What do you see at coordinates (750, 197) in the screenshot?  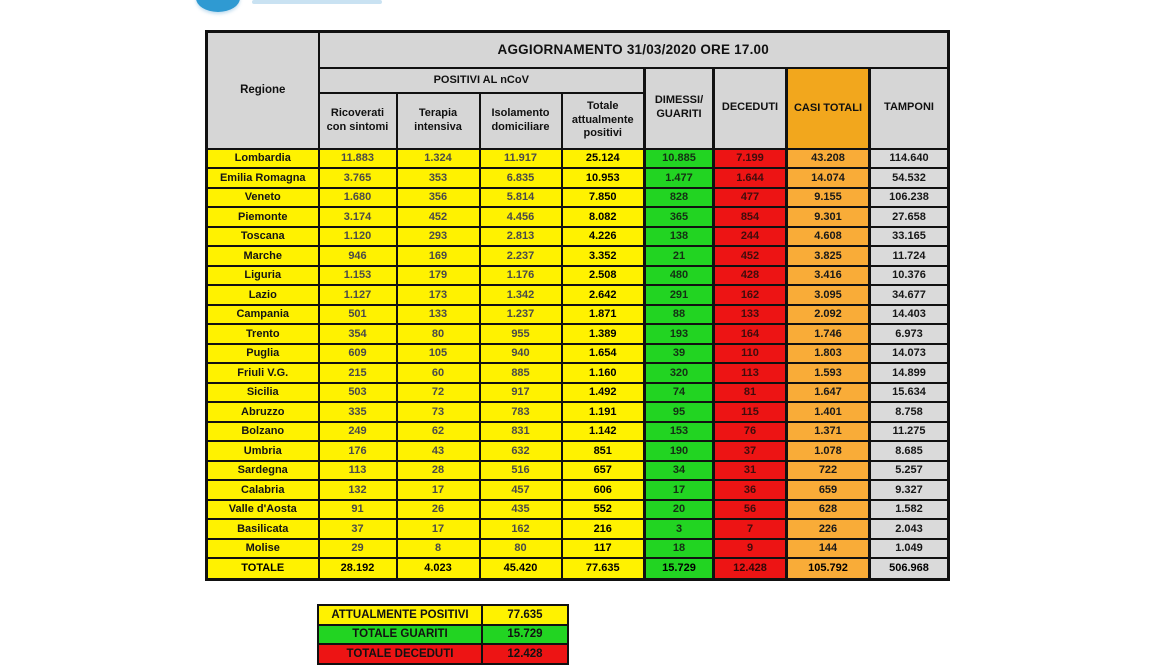 I see `cell-deceduti: 477` at bounding box center [750, 197].